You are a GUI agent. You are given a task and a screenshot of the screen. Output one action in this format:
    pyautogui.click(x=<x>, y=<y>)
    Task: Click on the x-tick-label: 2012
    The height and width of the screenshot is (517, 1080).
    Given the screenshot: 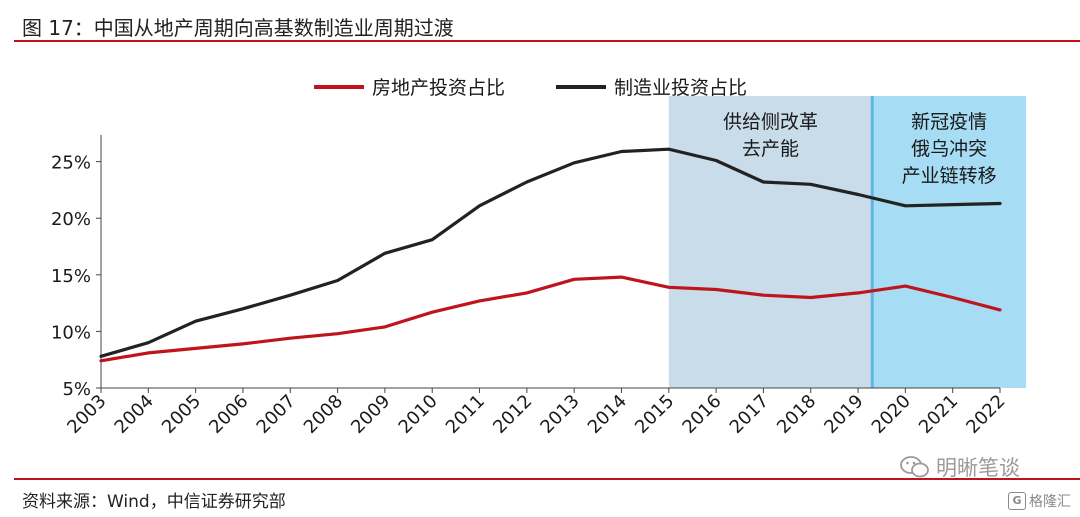 What is the action you would take?
    pyautogui.click(x=512, y=414)
    